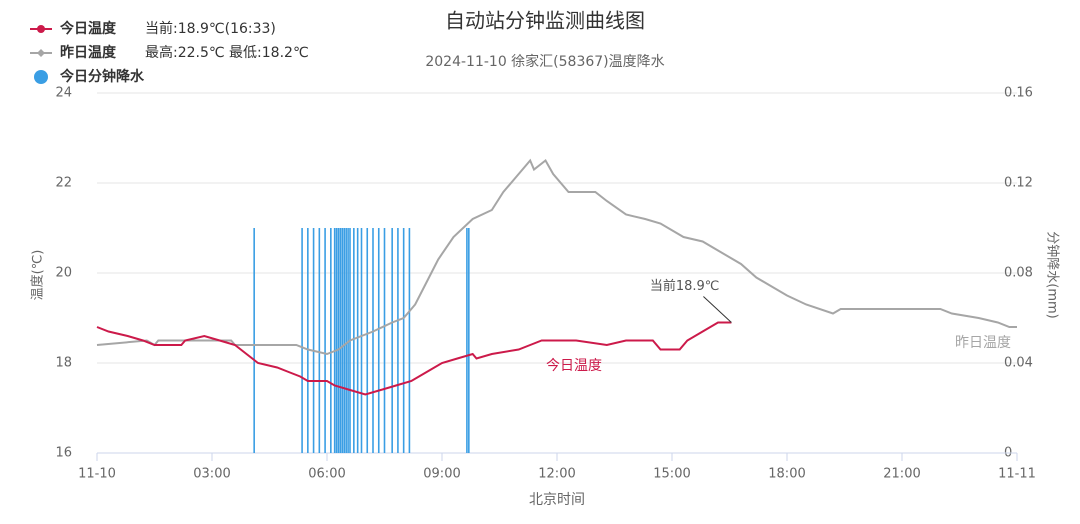  What do you see at coordinates (414, 358) in the screenshot?
I see `temperature-line` at bounding box center [414, 358].